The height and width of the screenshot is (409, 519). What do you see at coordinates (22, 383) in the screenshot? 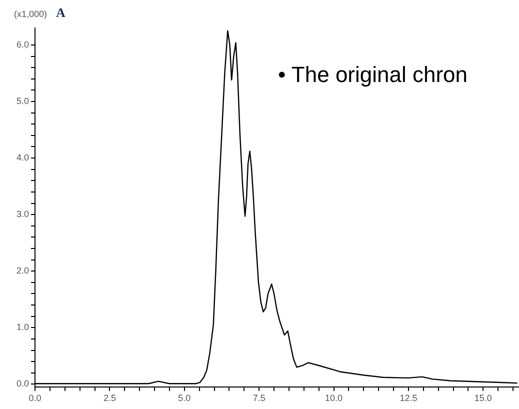
I see `y-tick-label: 0.0` at bounding box center [22, 383].